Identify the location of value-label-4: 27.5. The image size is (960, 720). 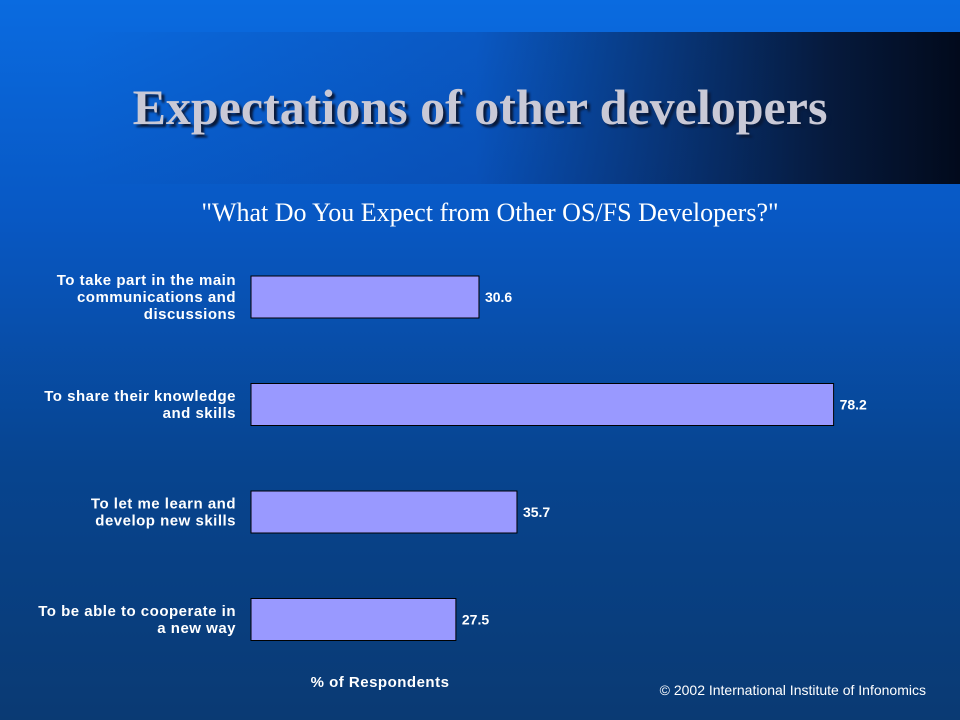
(475, 620).